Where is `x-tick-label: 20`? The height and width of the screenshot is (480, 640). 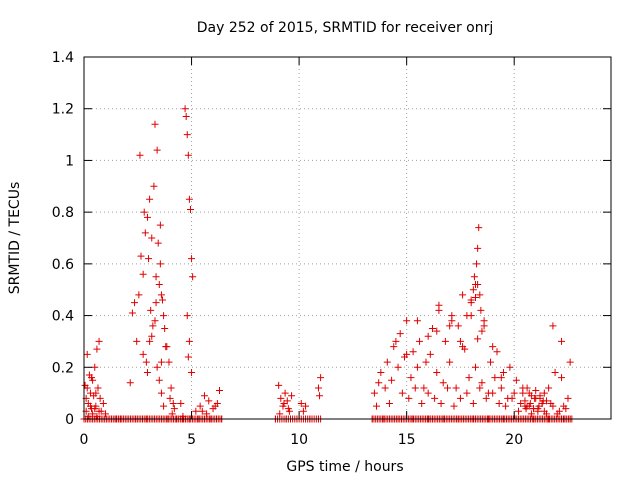 x-tick-label: 20 is located at coordinates (514, 440).